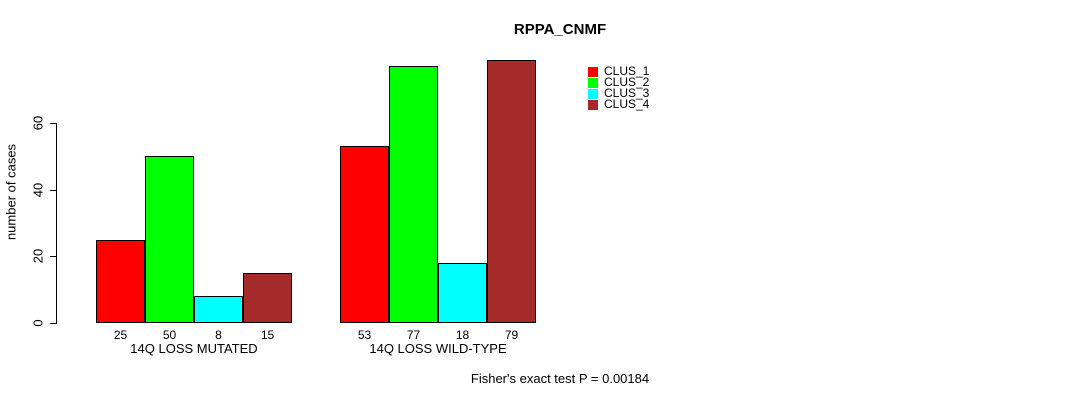 The image size is (1090, 400). I want to click on bar-value-label: 15, so click(267, 335).